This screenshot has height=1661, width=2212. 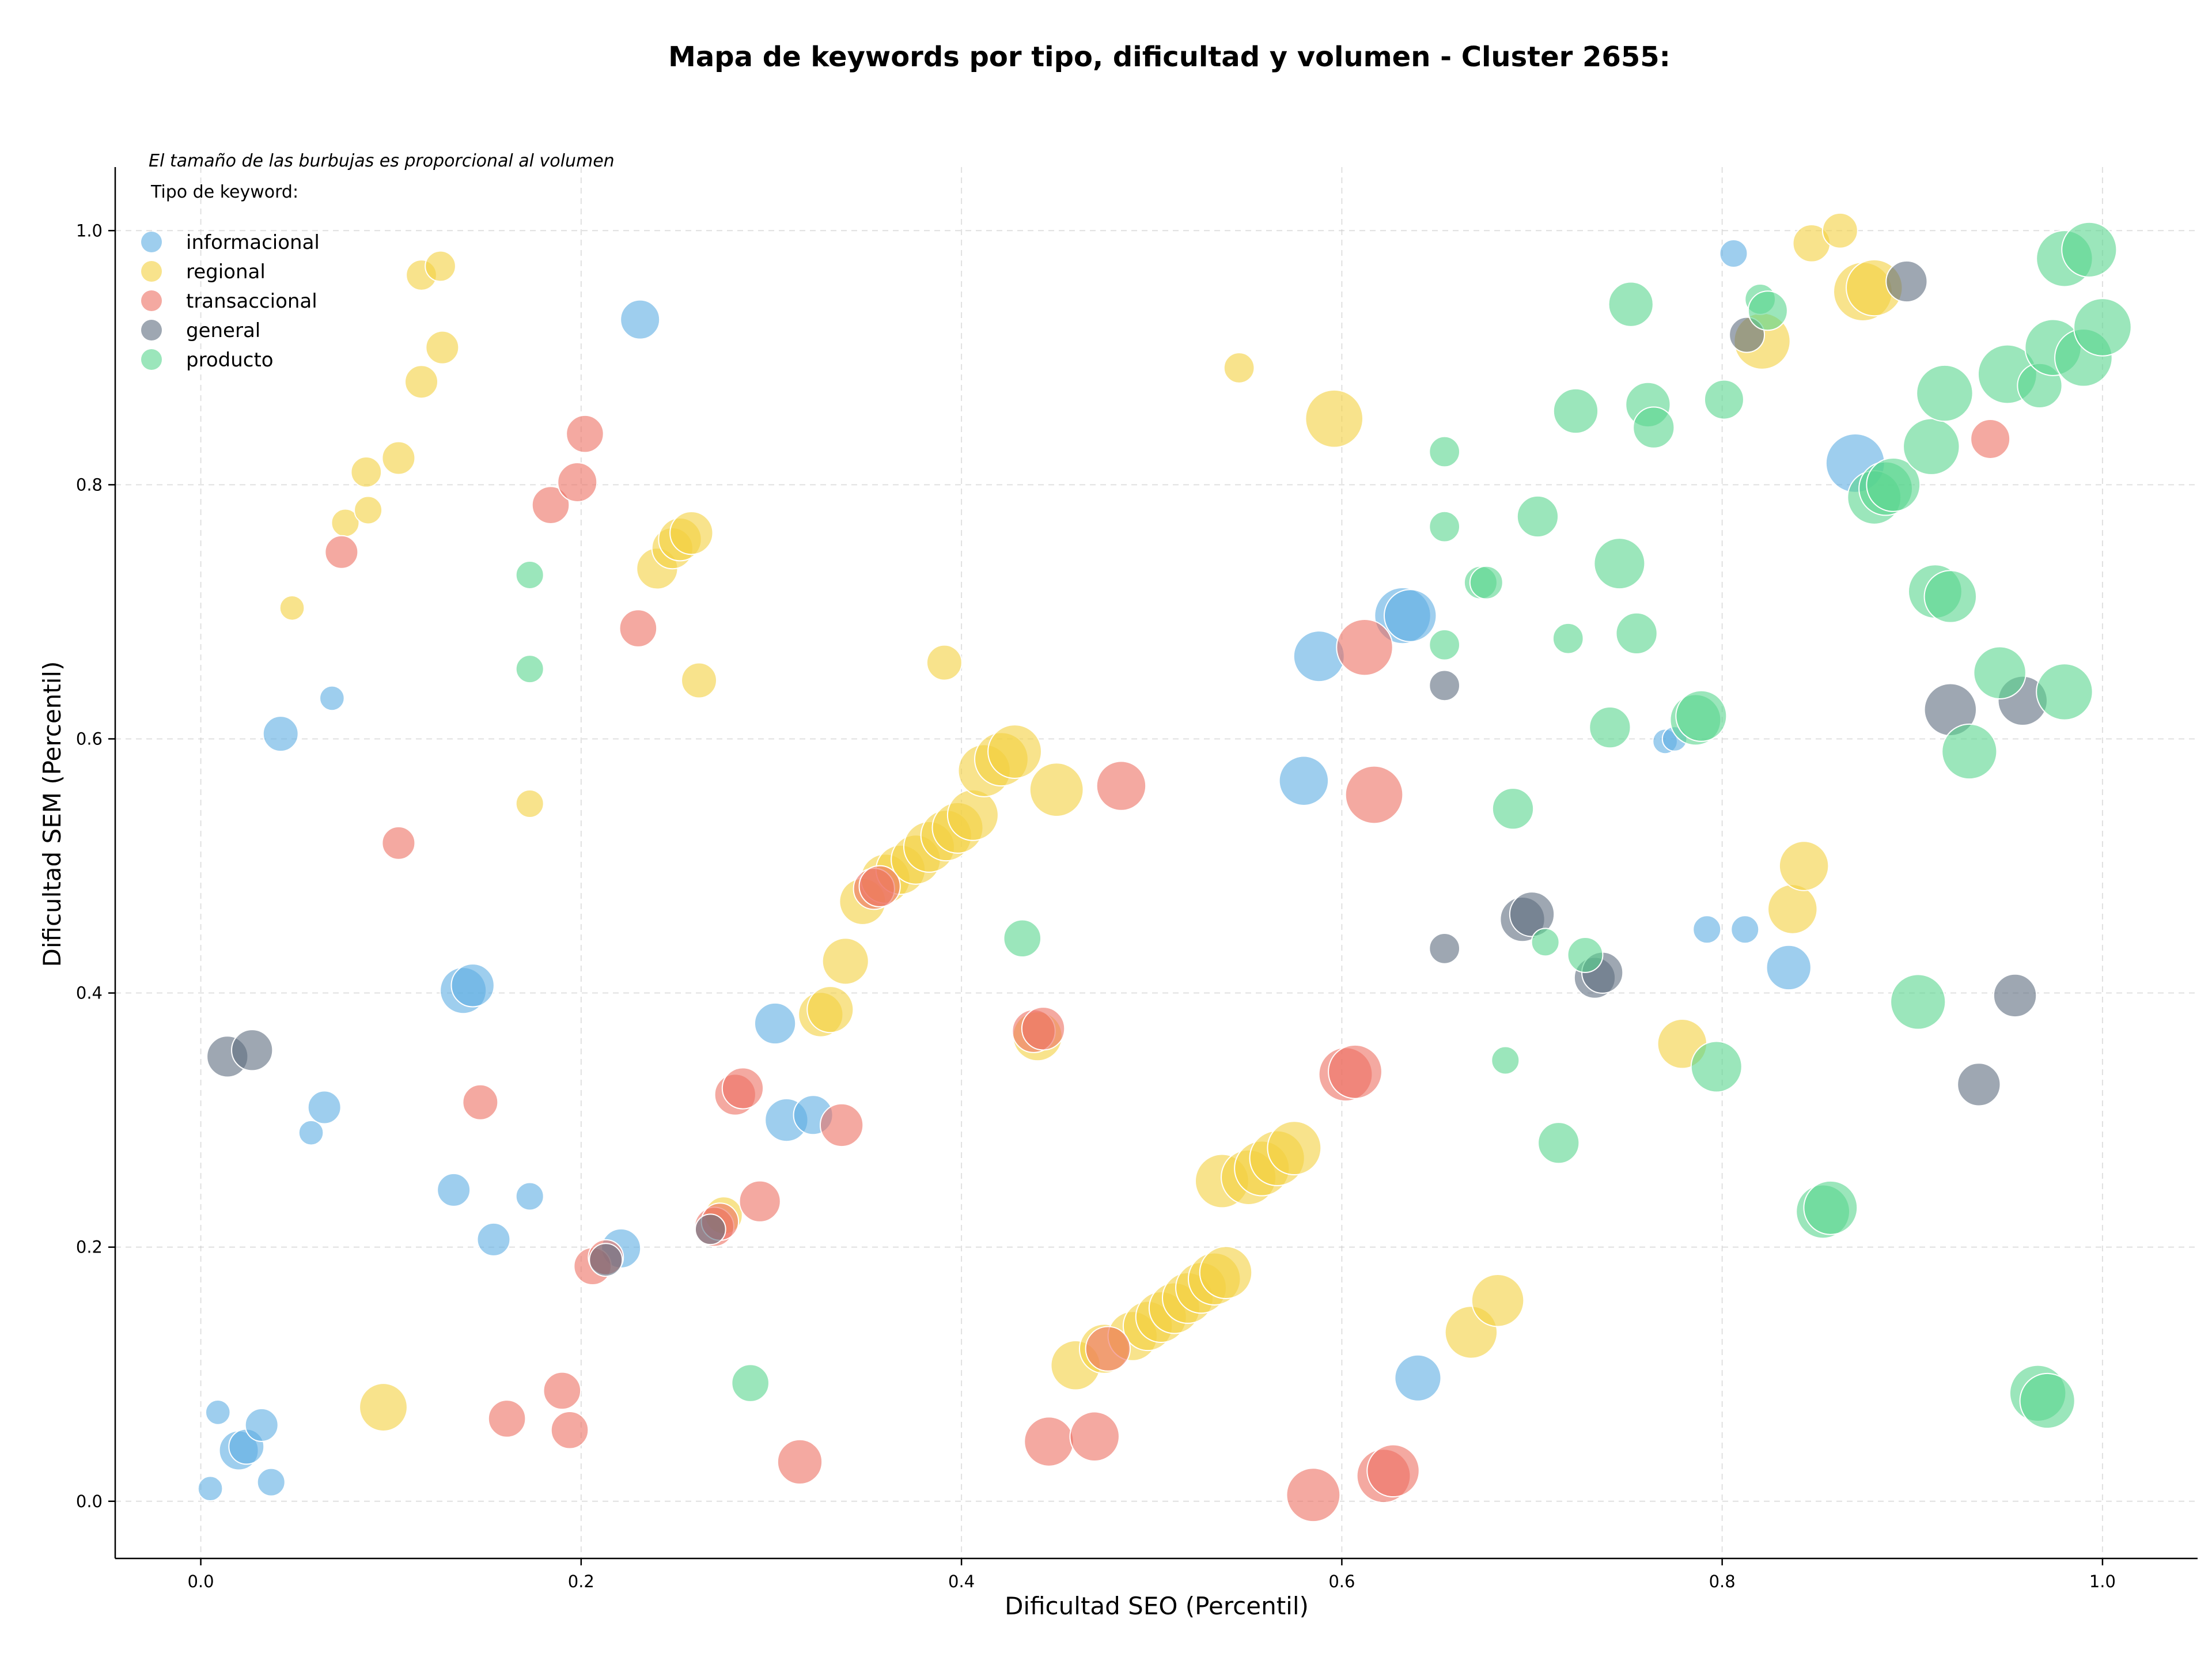 I want to click on y-tick-label: 0.2, so click(x=89, y=1247).